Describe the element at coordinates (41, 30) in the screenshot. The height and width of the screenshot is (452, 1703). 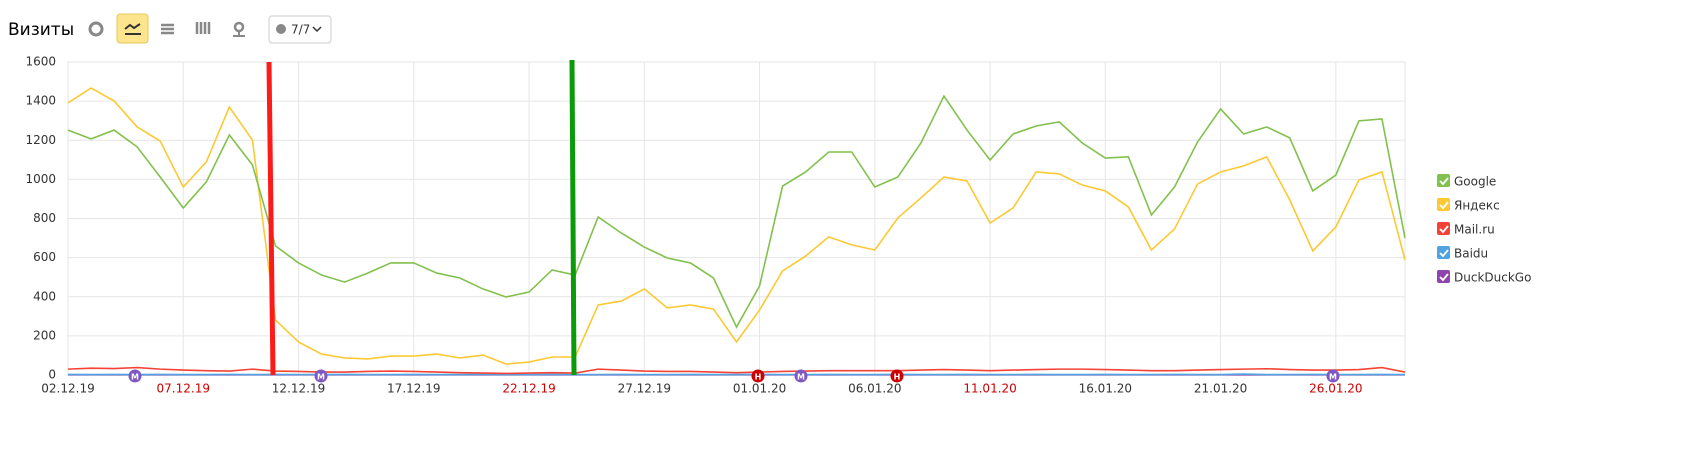
I see `report-title: Визиты` at that location.